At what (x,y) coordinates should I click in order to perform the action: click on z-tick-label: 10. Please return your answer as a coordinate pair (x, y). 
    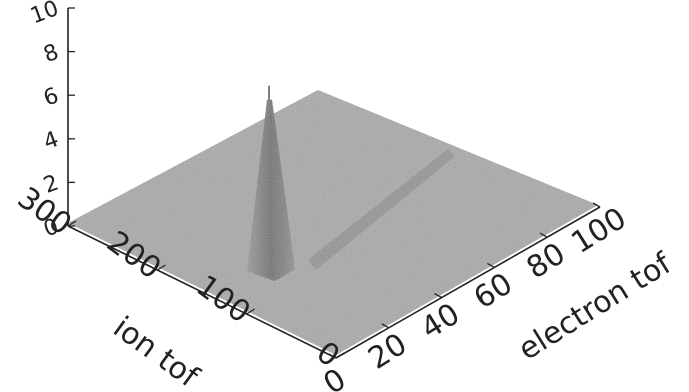
    Looking at the image, I should click on (44, 14).